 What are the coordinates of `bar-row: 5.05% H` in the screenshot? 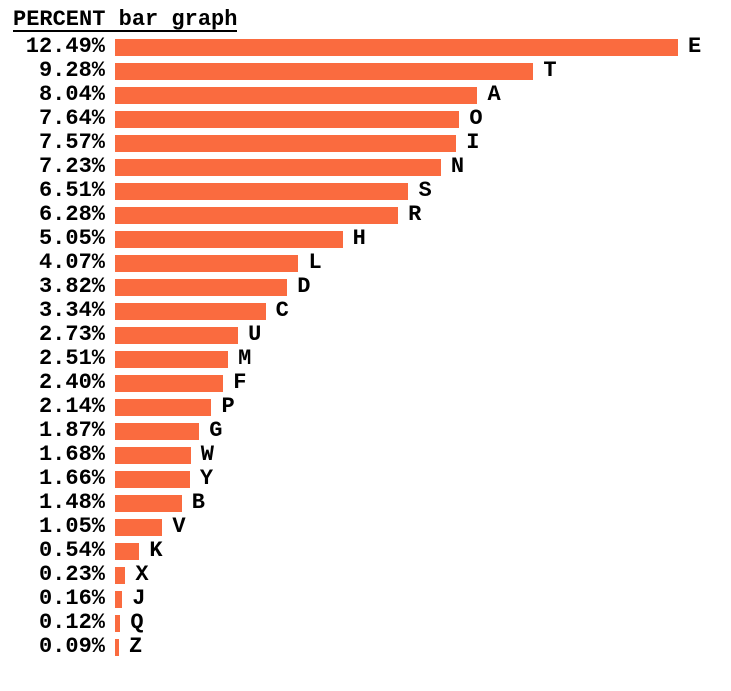 It's located at (372, 239).